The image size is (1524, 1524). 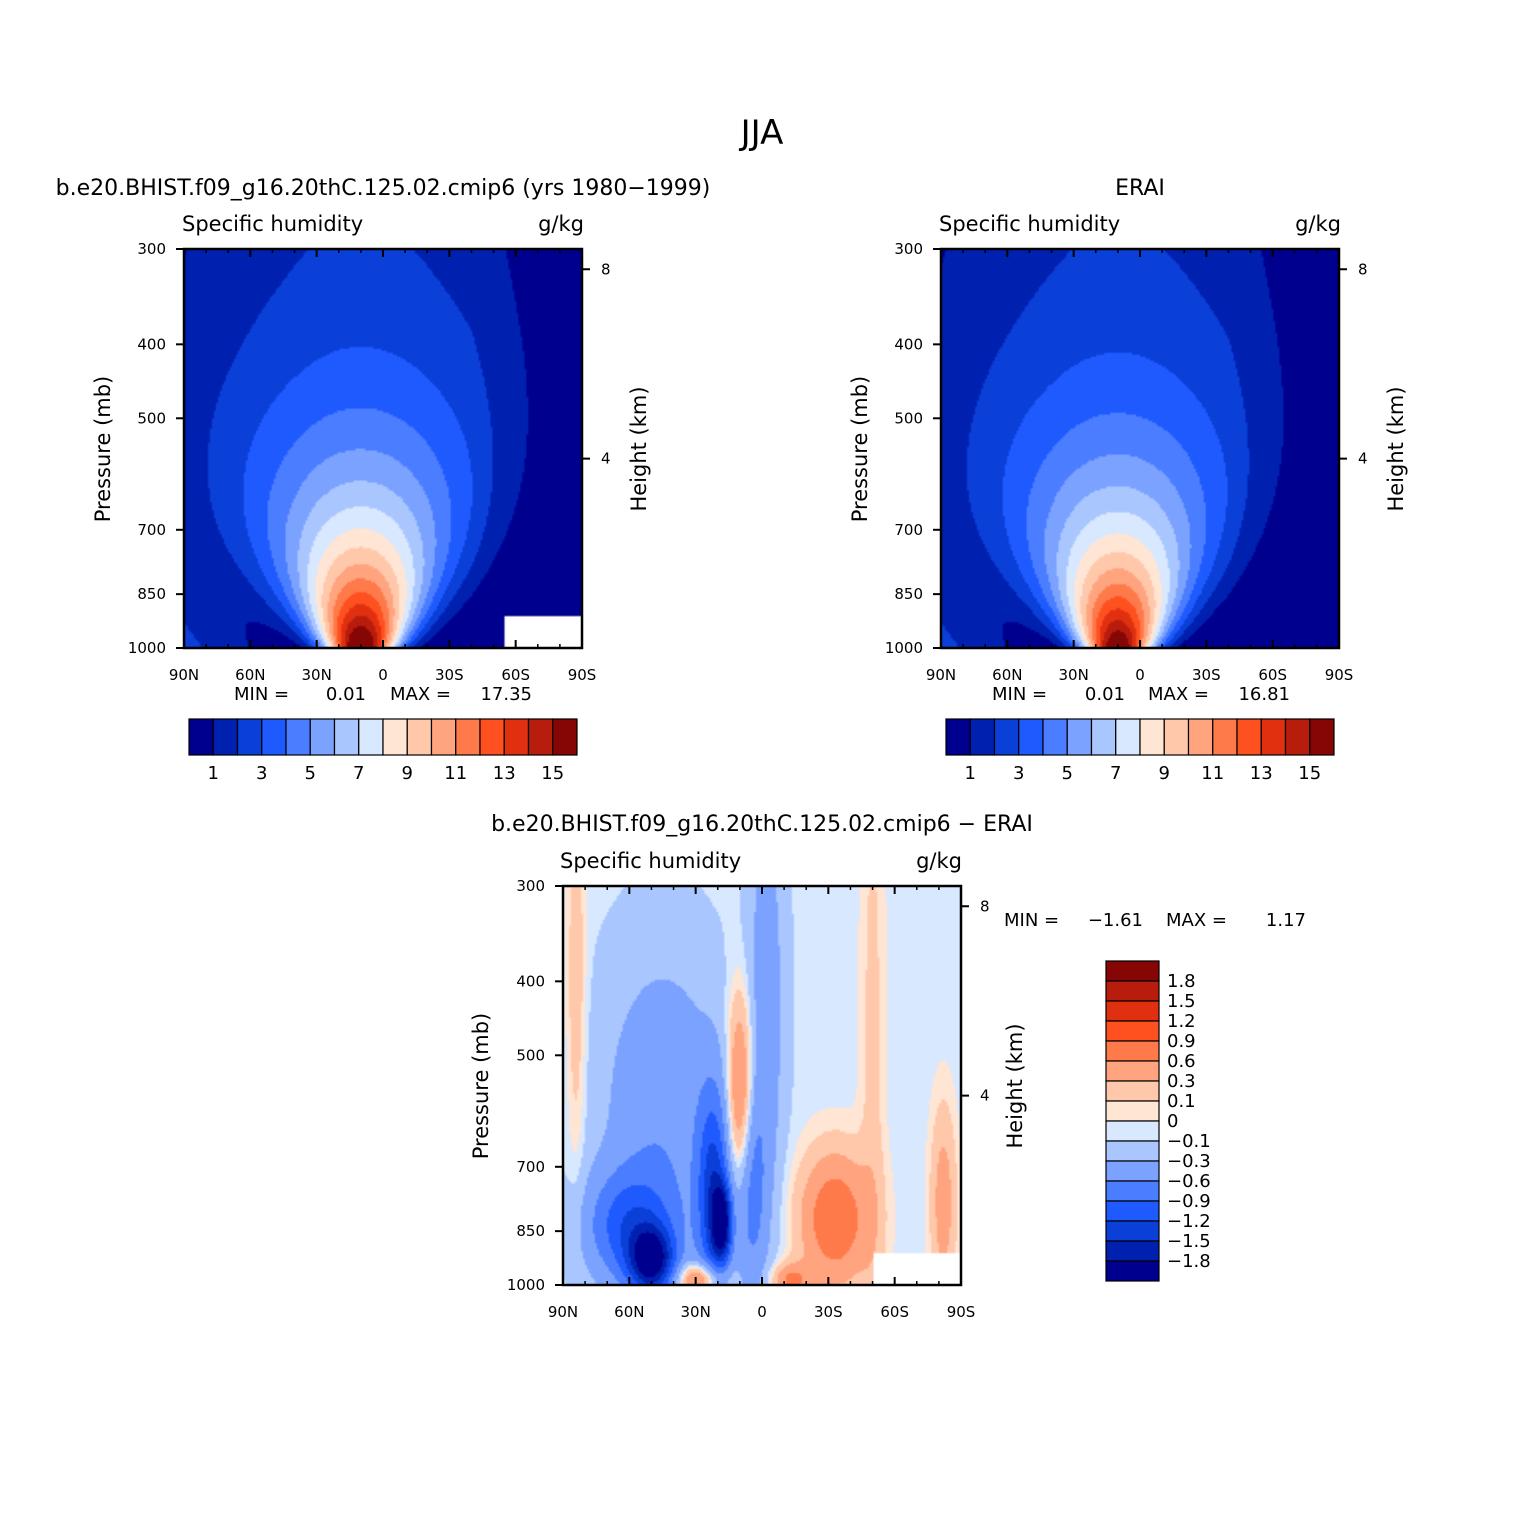 What do you see at coordinates (1178, 694) in the screenshot?
I see `panel-obs-max-label: MAX =` at bounding box center [1178, 694].